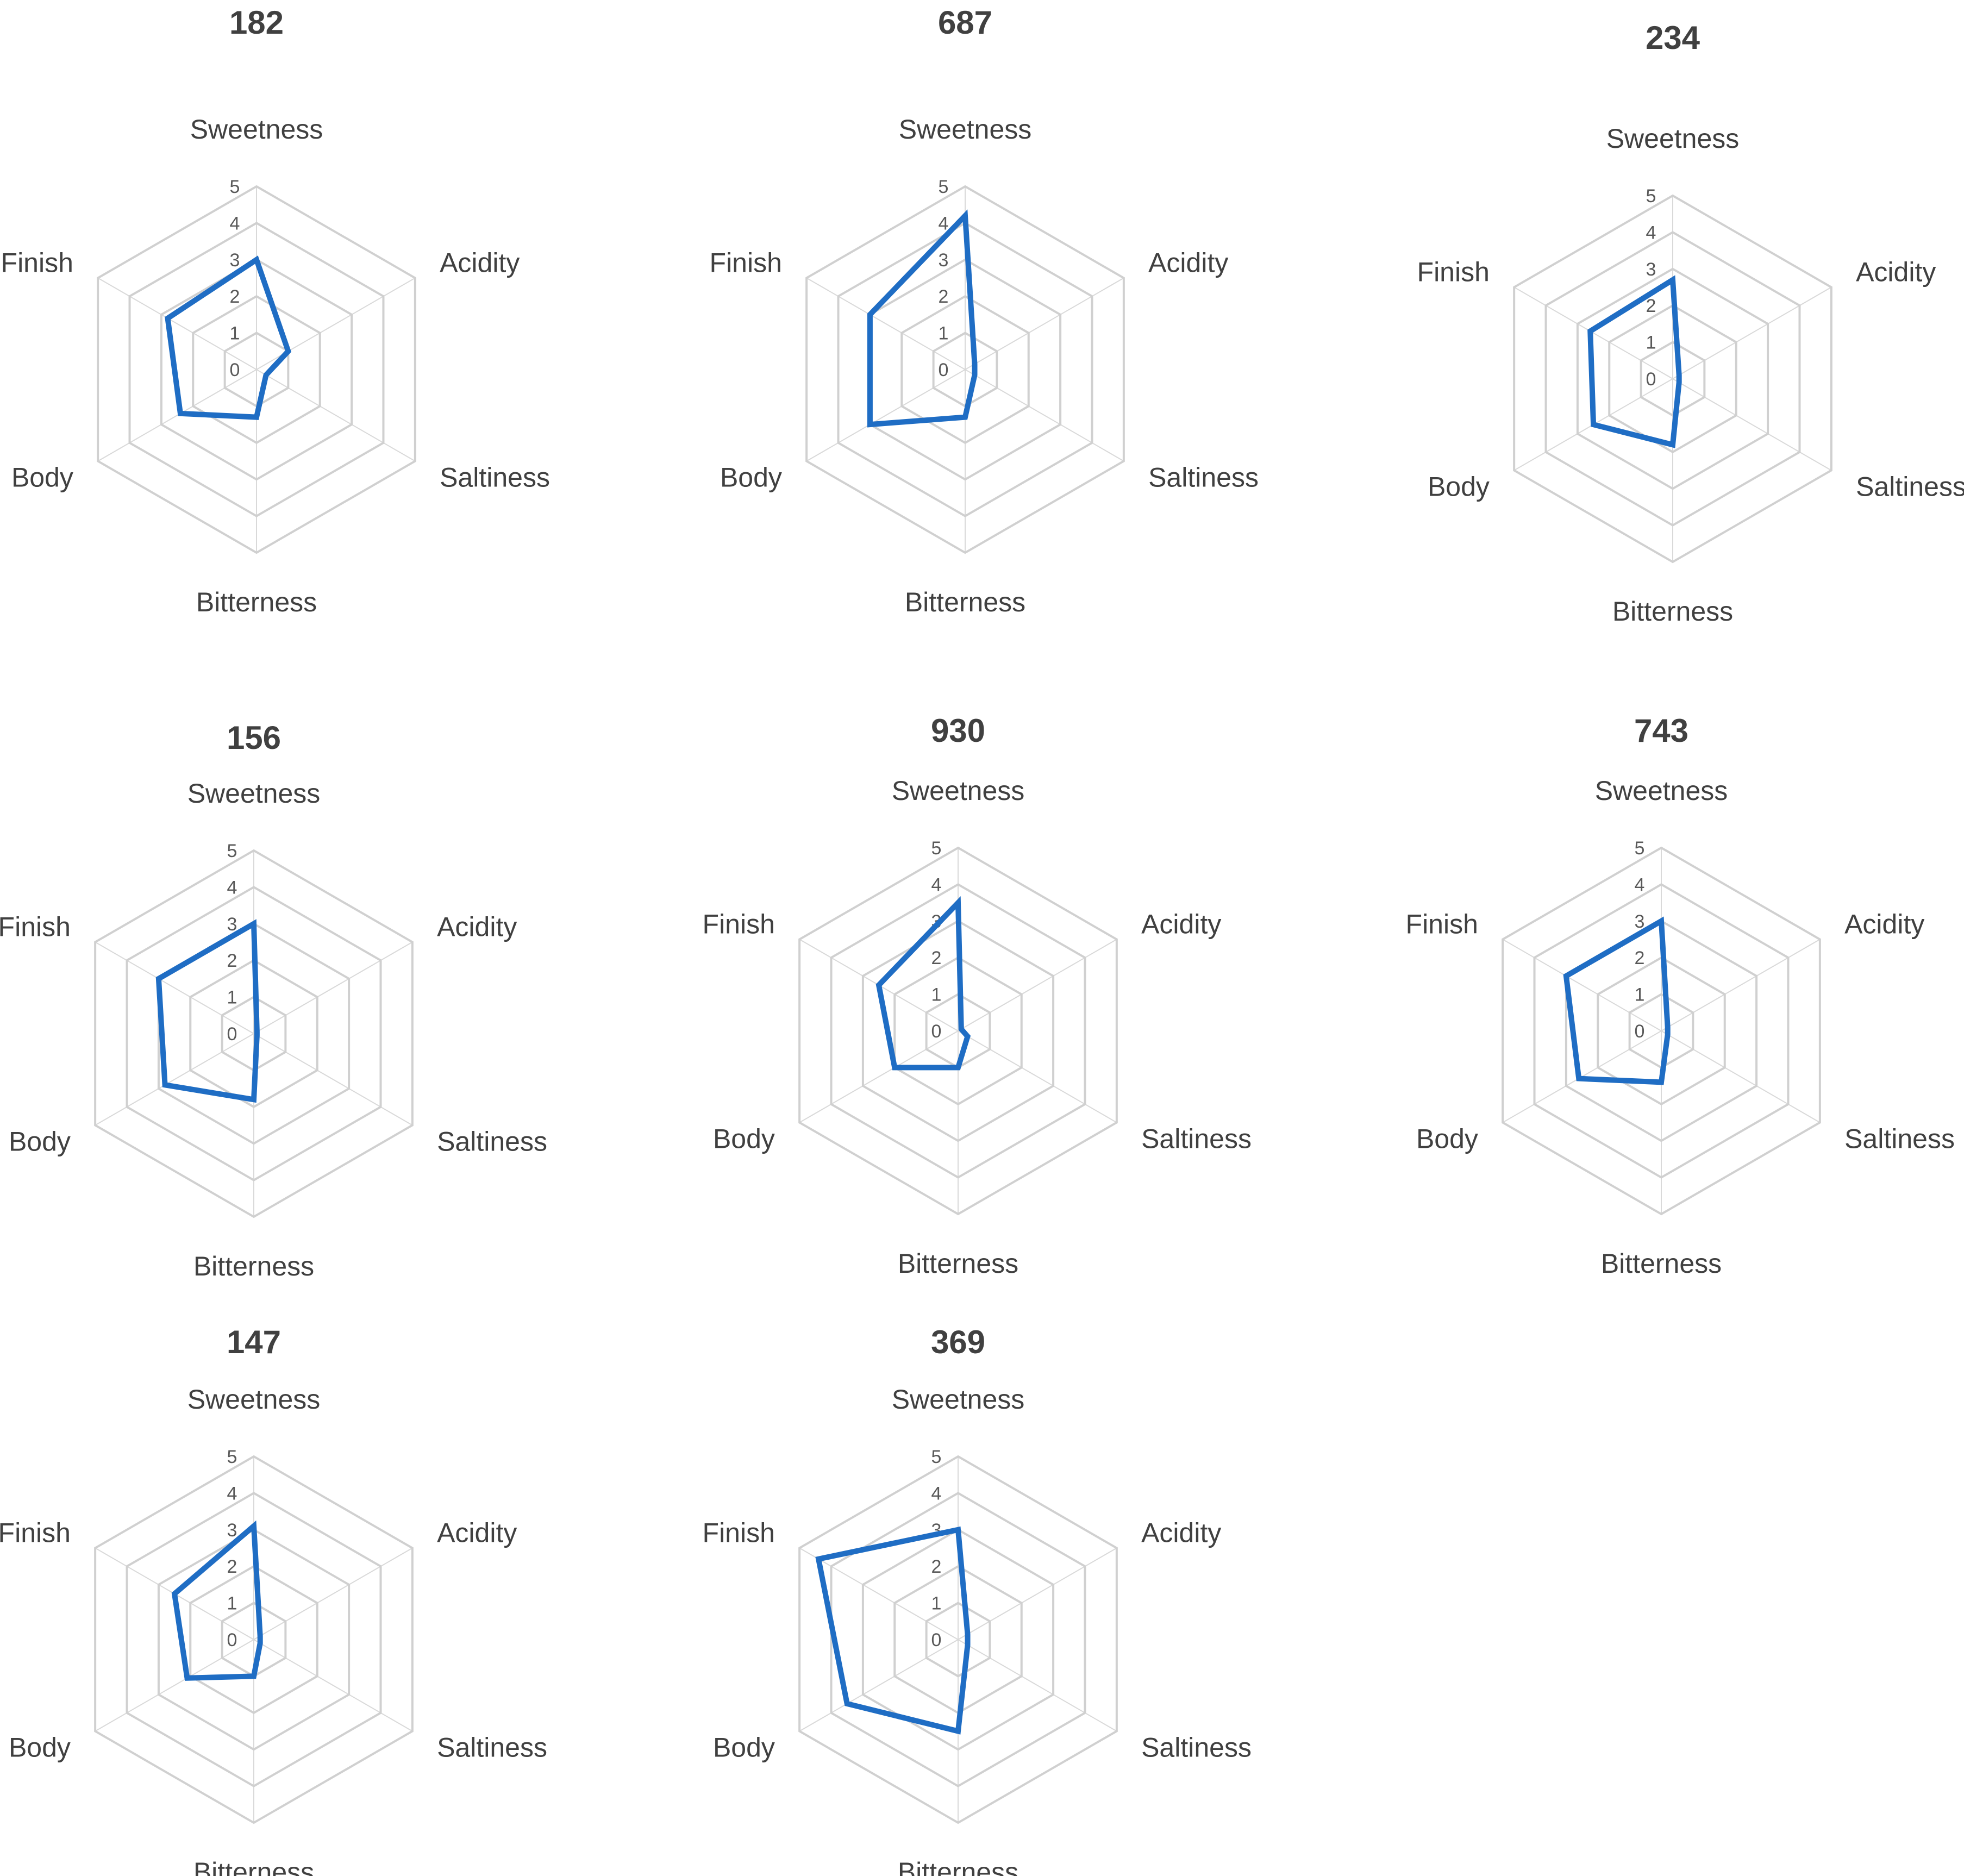 The width and height of the screenshot is (1964, 1876). What do you see at coordinates (965, 22) in the screenshot?
I see `chart-title: 687` at bounding box center [965, 22].